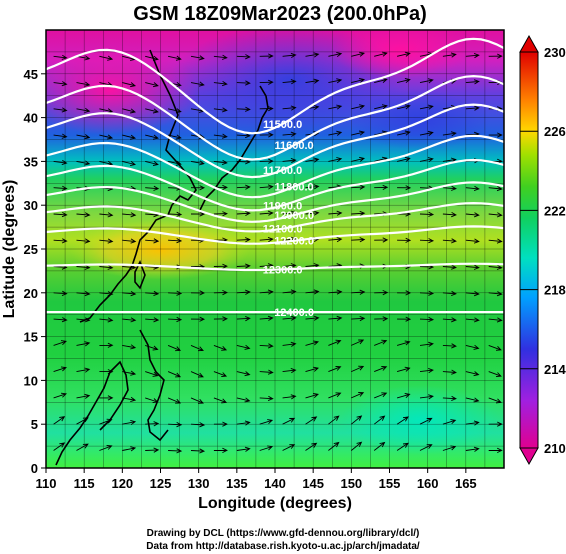  What do you see at coordinates (294, 313) in the screenshot?
I see `height-contour-label: 12400.0` at bounding box center [294, 313].